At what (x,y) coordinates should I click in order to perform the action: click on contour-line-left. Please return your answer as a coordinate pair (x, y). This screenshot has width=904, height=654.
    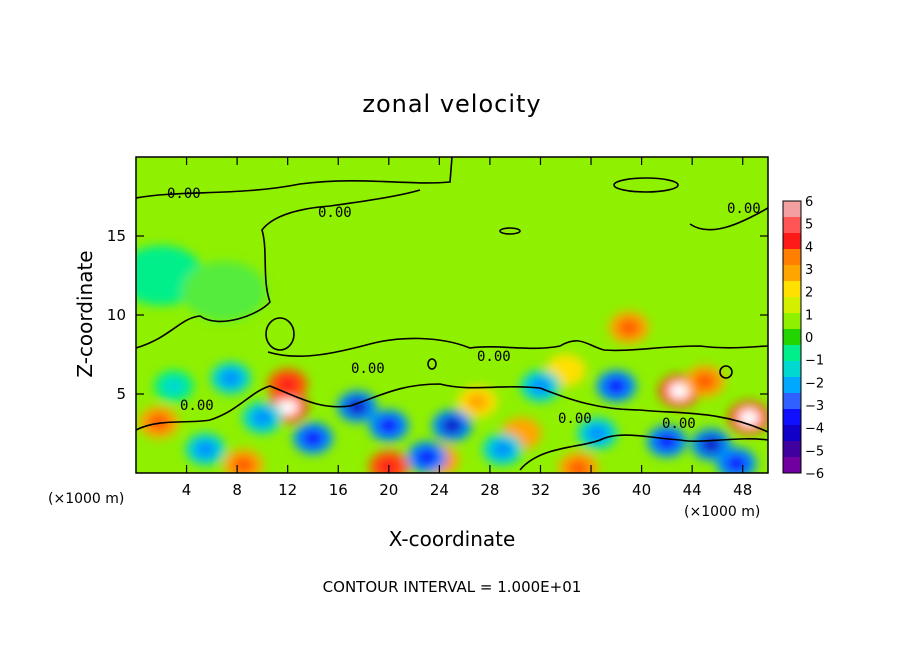
    Looking at the image, I should click on (278, 269).